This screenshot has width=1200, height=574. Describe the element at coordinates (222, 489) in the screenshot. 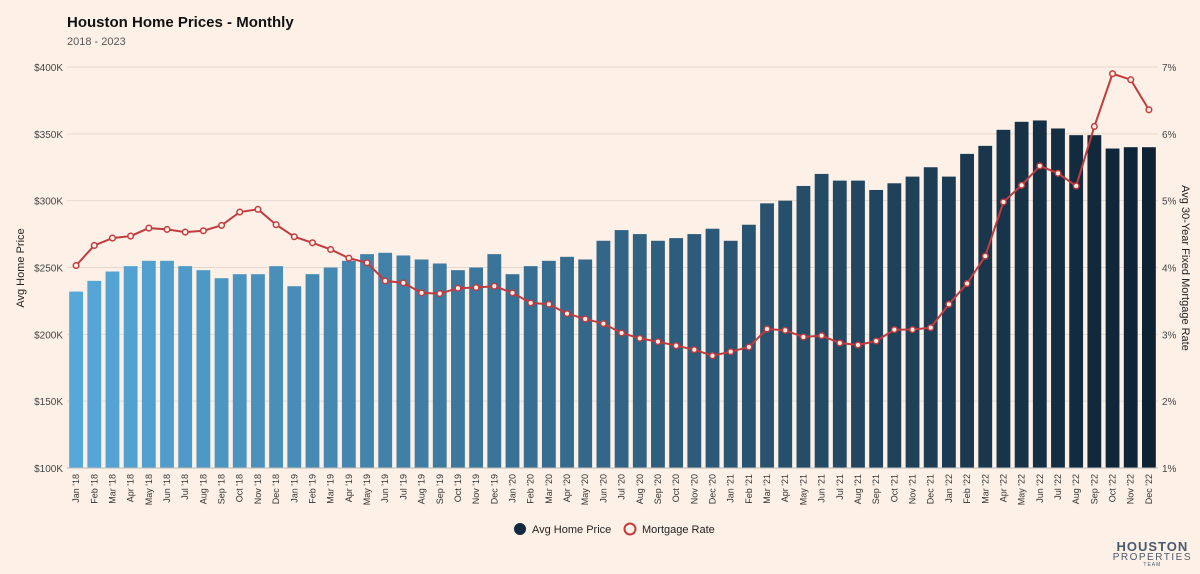

I see `x-tick-label: Sep '18` at that location.